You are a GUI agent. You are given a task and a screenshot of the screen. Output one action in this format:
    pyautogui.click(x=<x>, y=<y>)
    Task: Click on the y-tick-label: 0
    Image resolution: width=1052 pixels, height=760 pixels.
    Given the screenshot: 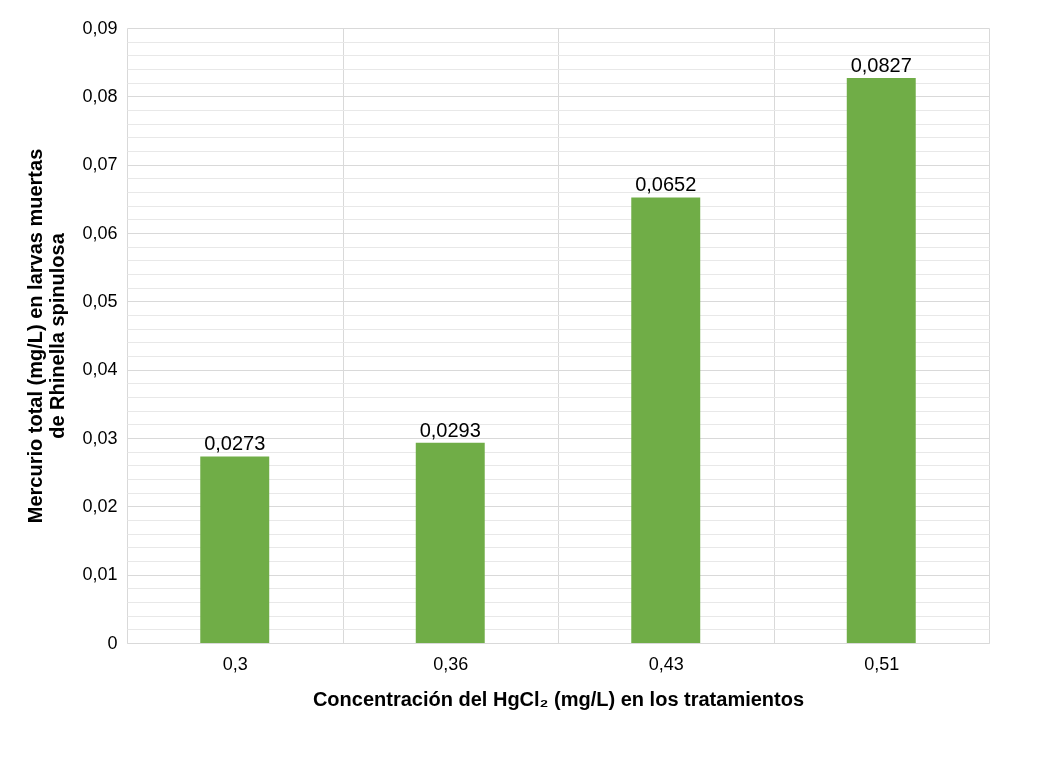 What is the action you would take?
    pyautogui.click(x=112, y=642)
    